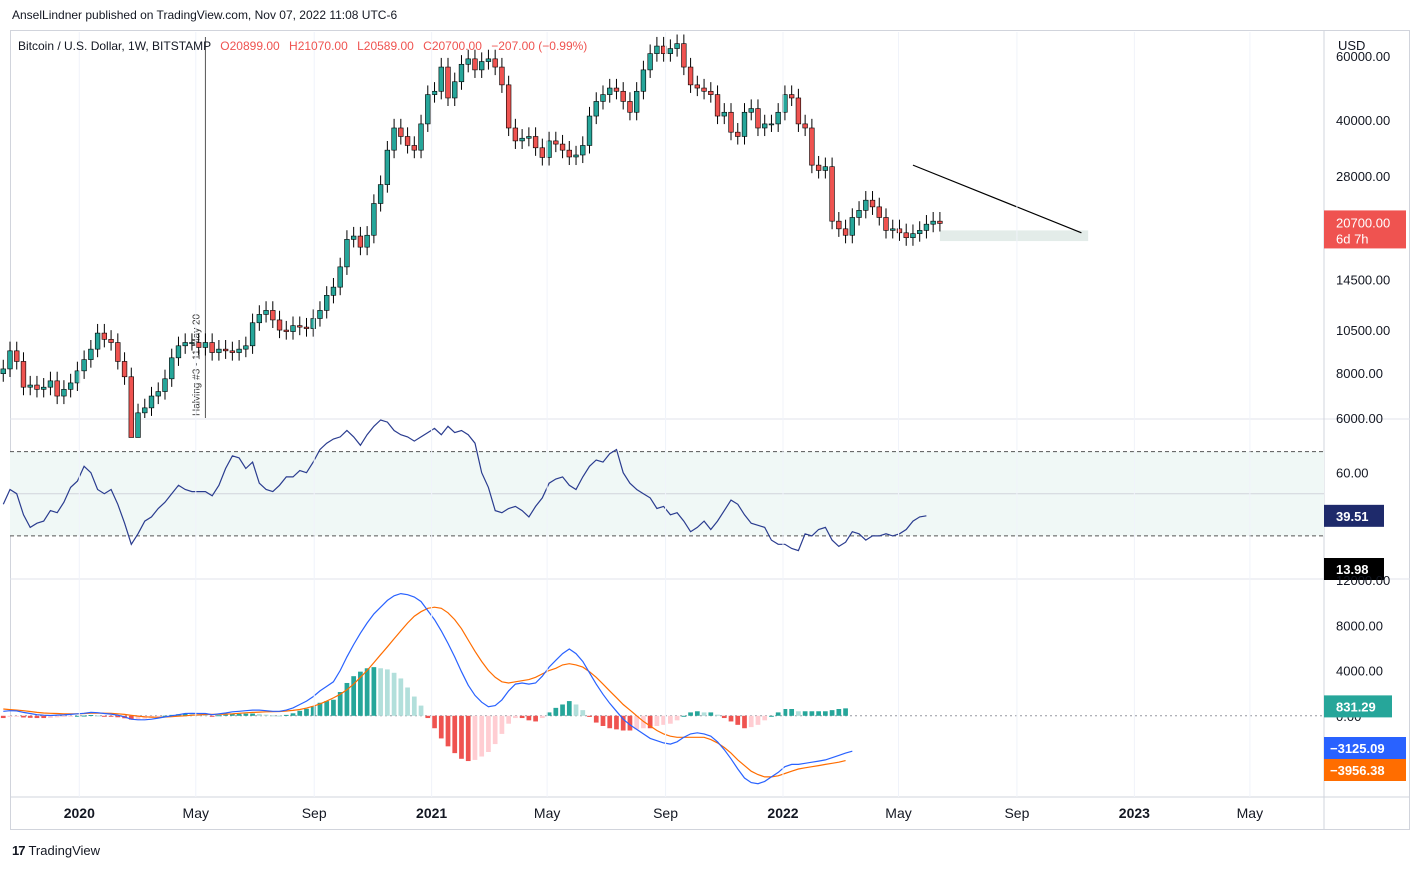 This screenshot has height=870, width=1423. I want to click on symbol-label: Bitcoin / U.S. Dollar, 1W, BITSTAMP, so click(114, 46).